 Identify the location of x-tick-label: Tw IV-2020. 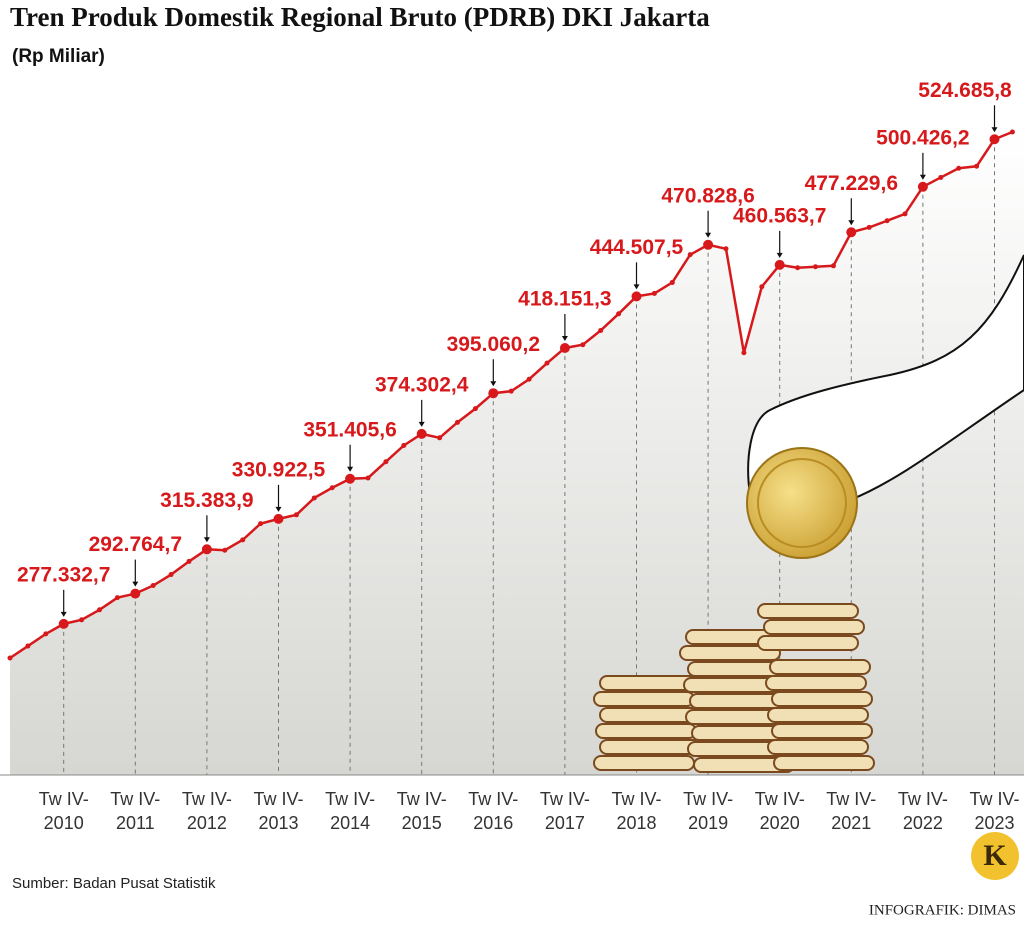
(780, 811).